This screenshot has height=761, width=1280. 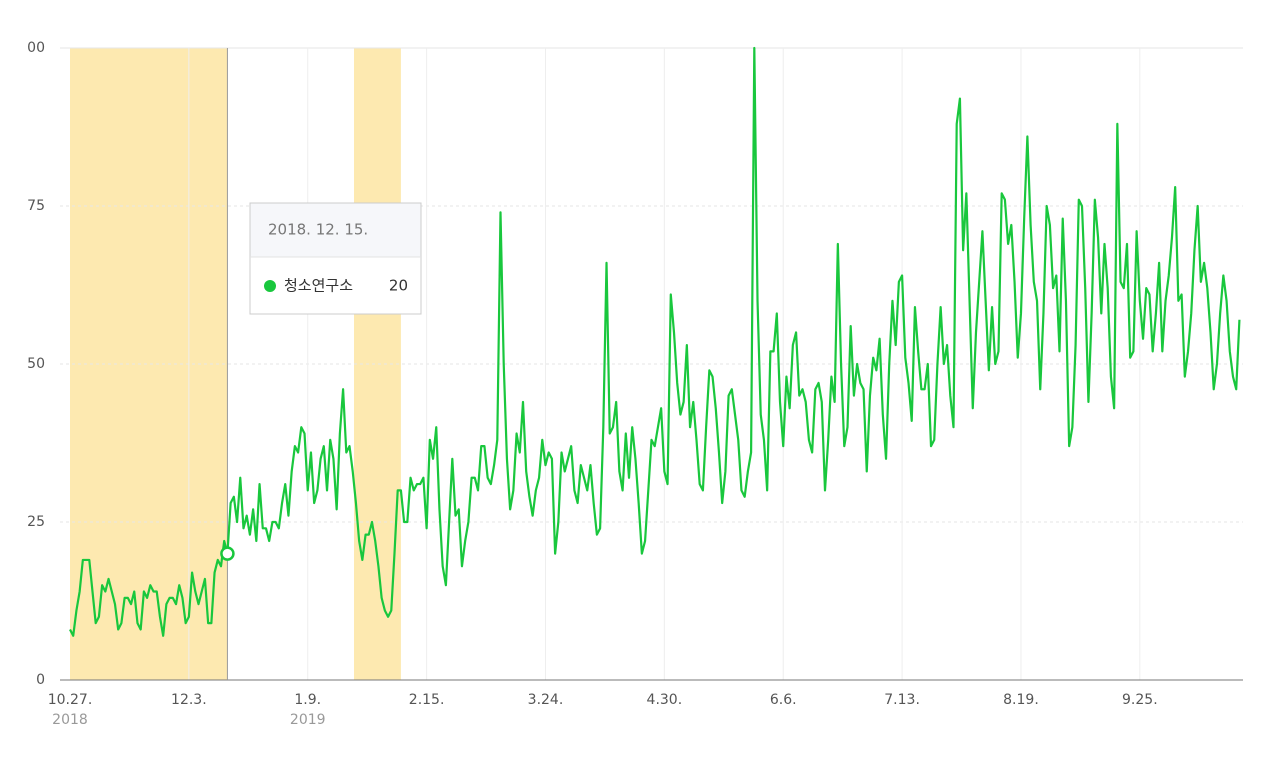 I want to click on year-label: 2018, so click(x=70, y=720).